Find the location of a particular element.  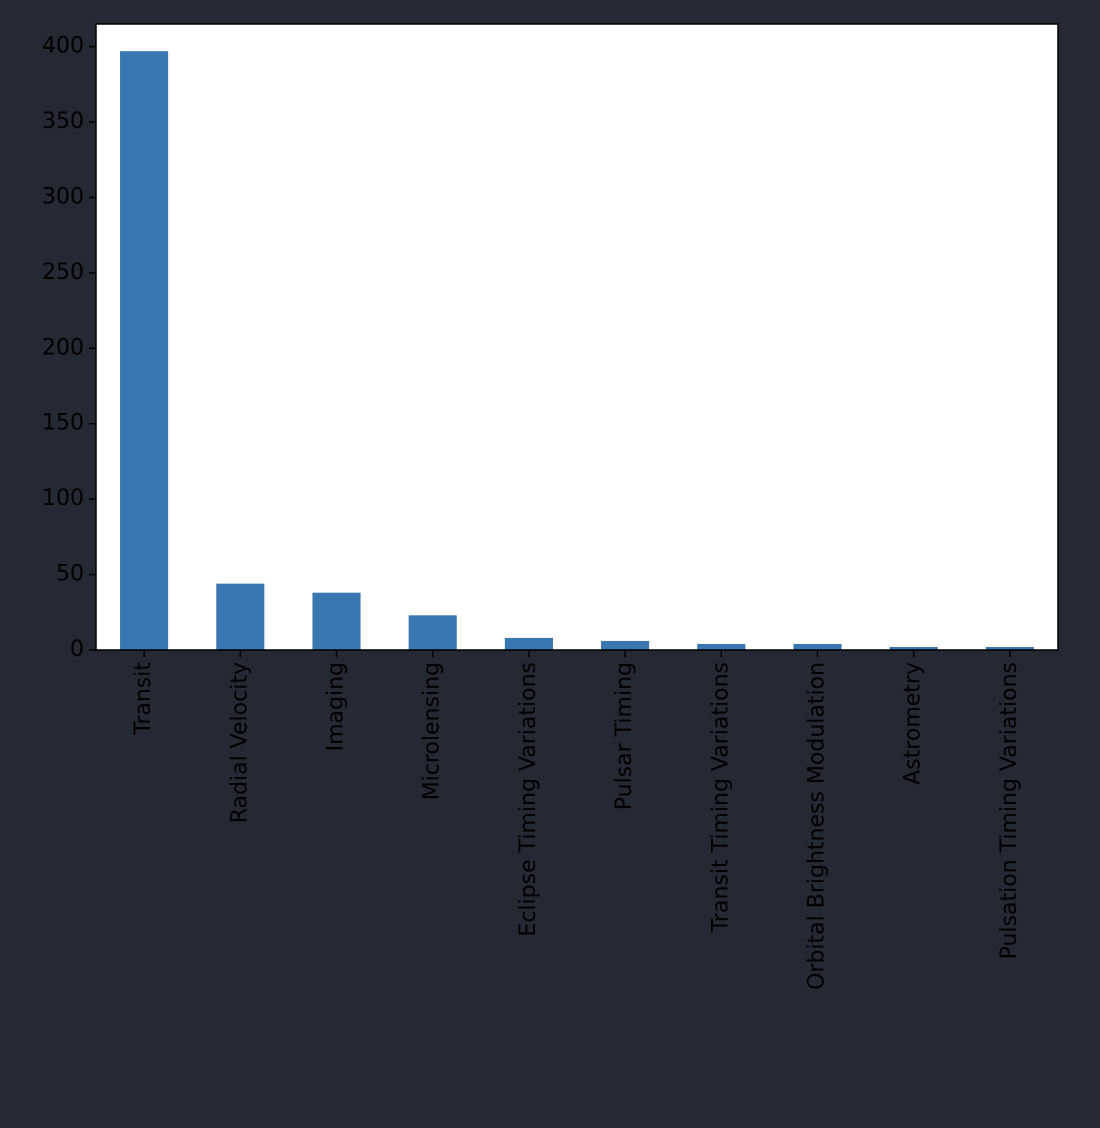

bar-orbital-brightness-modulation is located at coordinates (817, 646).